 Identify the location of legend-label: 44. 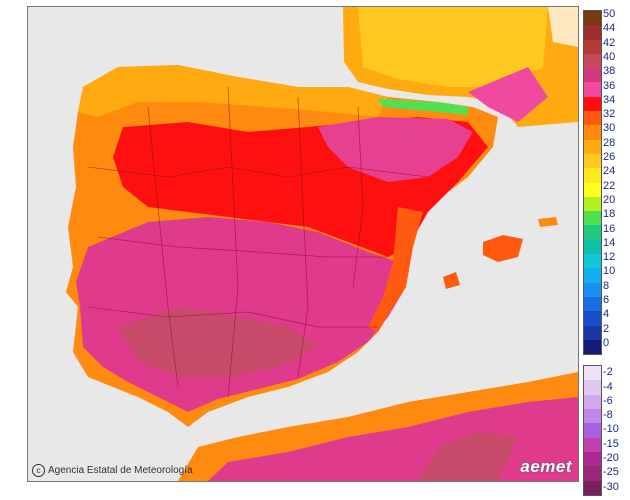
(609, 28).